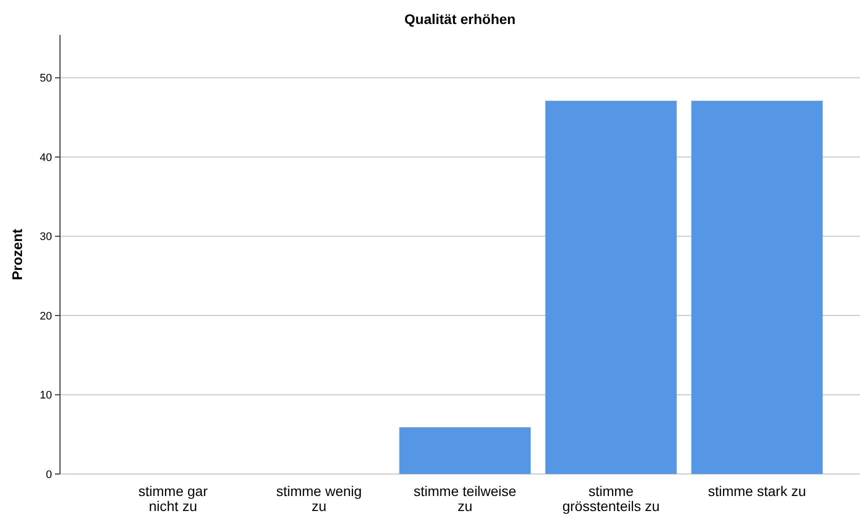 Image resolution: width=860 pixels, height=516 pixels. I want to click on y-tick-label: 50, so click(46, 78).